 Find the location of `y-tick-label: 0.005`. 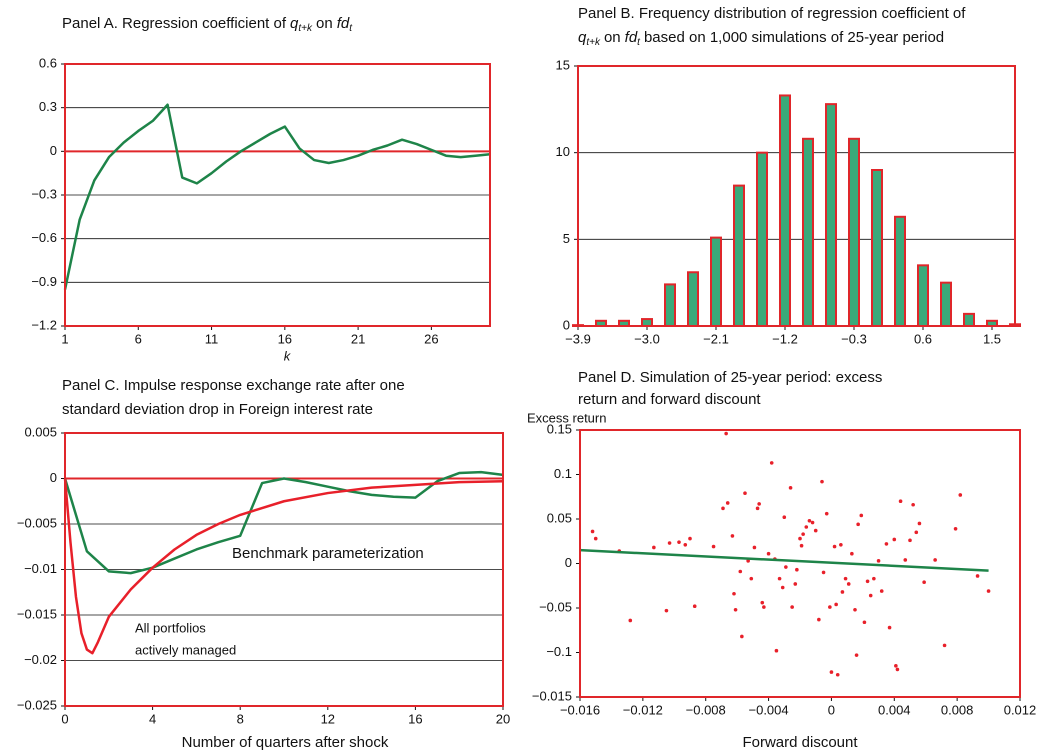

y-tick-label: 0.005 is located at coordinates (40, 431).